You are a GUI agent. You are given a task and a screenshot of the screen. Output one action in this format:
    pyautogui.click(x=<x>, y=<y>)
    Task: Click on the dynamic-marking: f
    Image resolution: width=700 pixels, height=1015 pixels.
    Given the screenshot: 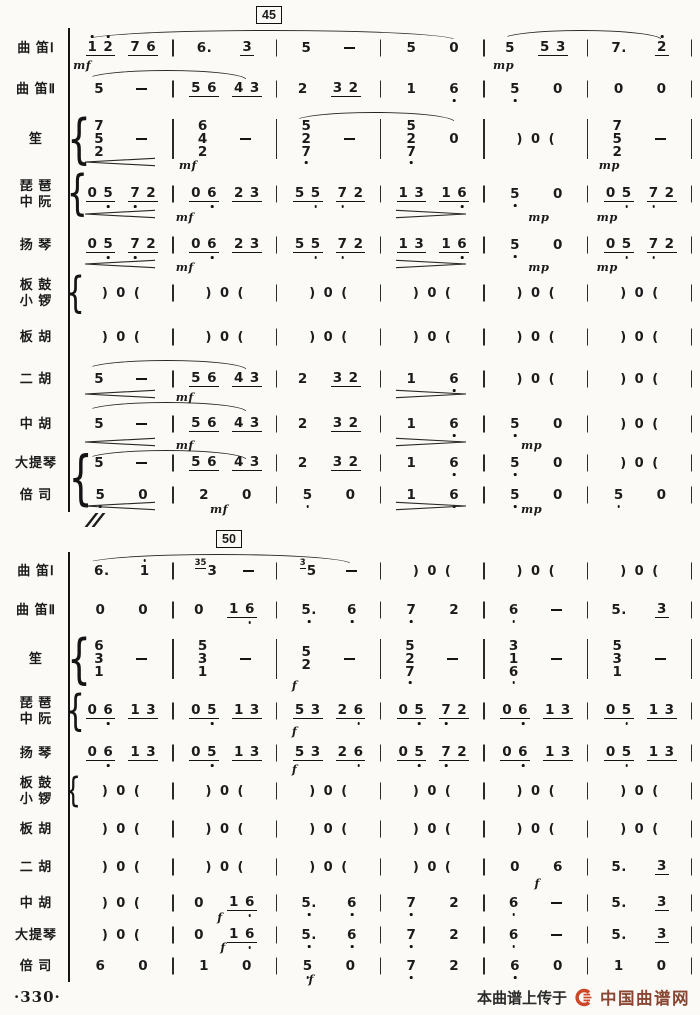 What is the action you would take?
    pyautogui.click(x=223, y=947)
    